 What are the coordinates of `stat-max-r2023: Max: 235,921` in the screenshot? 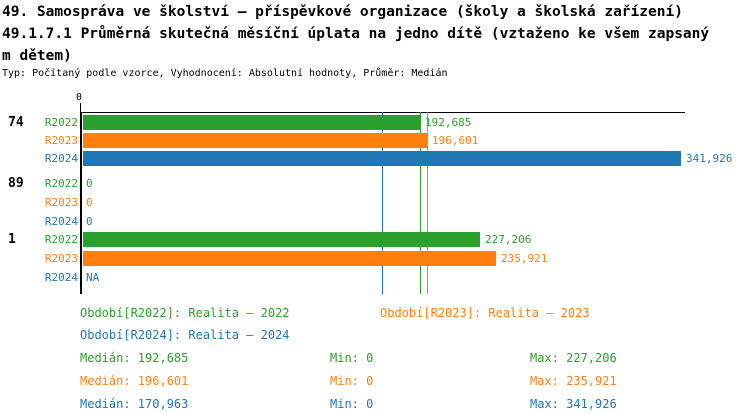 It's located at (573, 381).